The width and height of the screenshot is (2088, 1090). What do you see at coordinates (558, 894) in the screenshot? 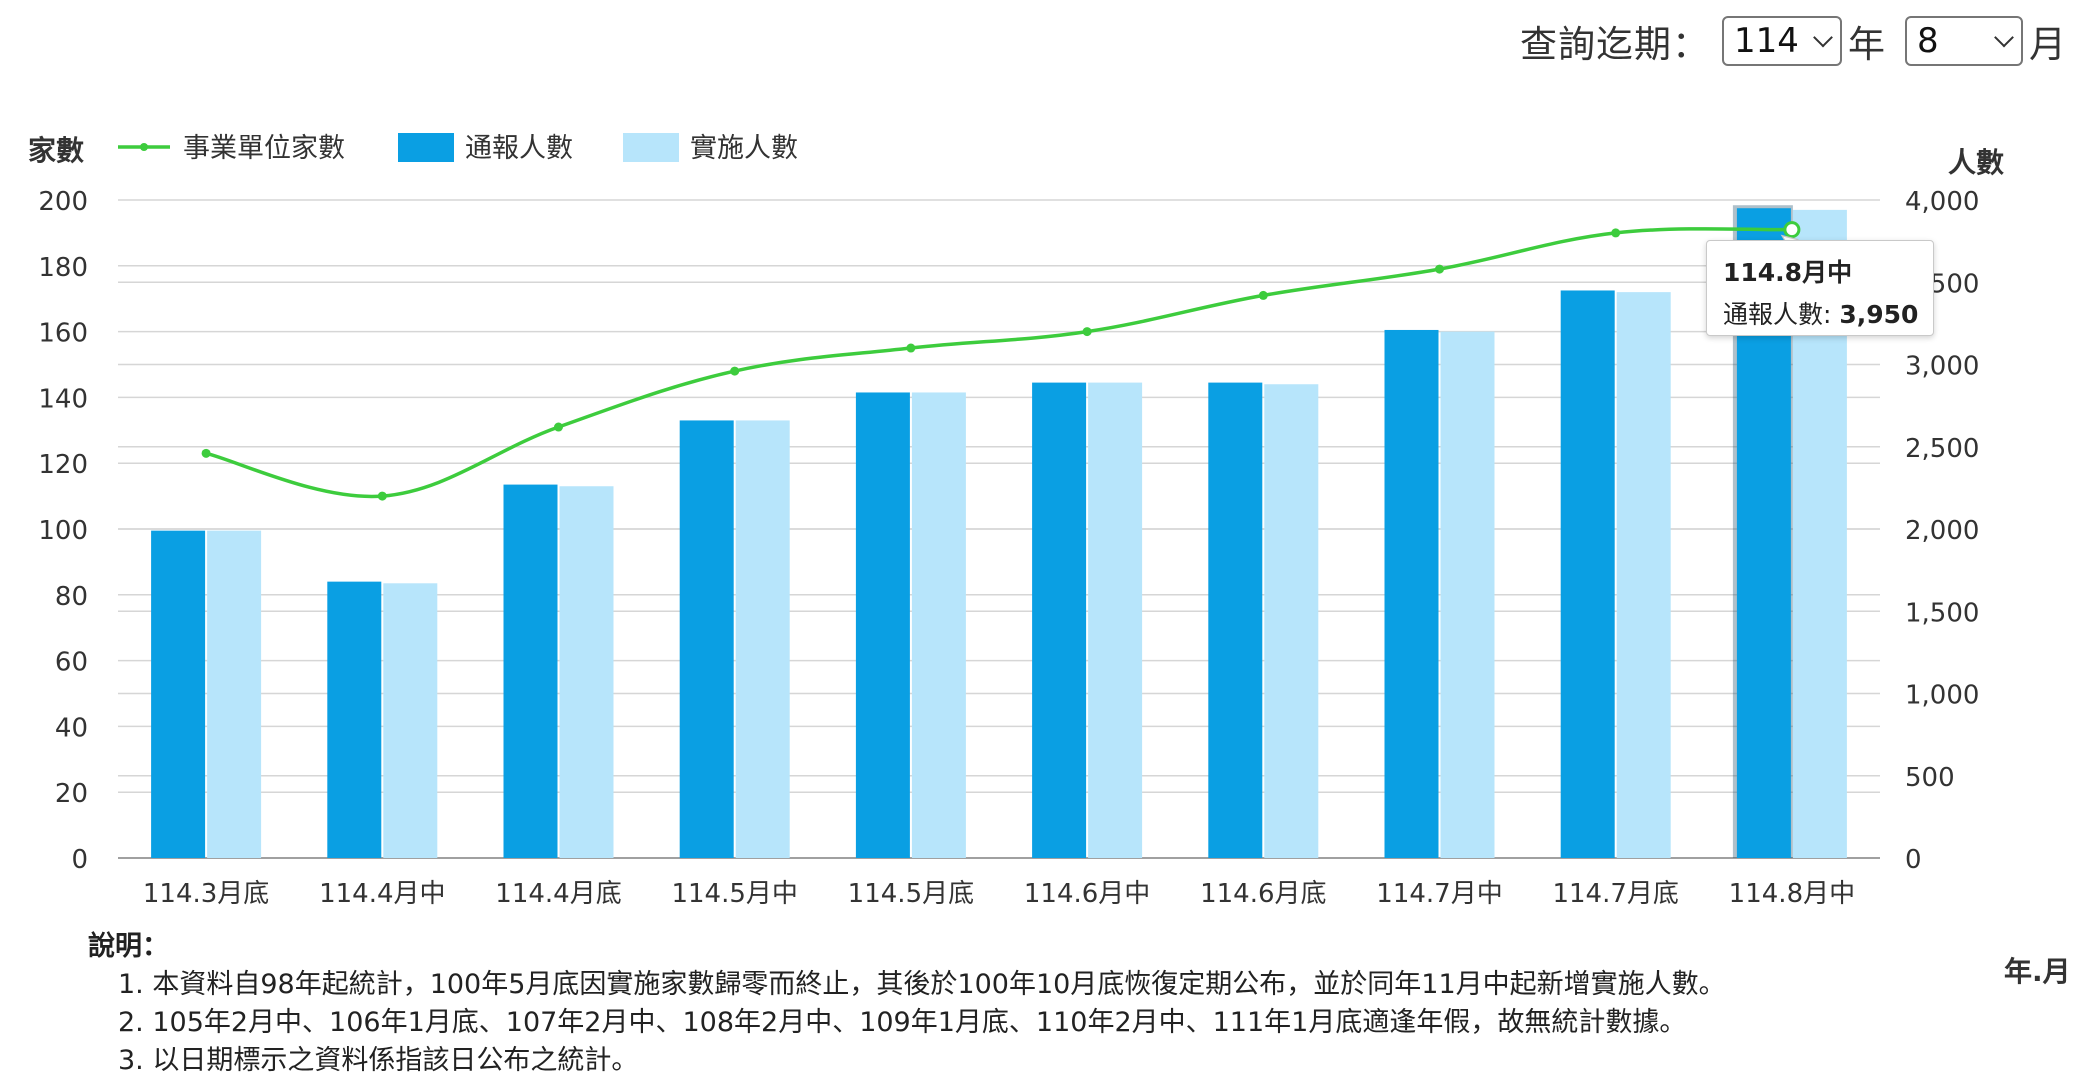
I see `x-tick-label: 114.4月底` at bounding box center [558, 894].